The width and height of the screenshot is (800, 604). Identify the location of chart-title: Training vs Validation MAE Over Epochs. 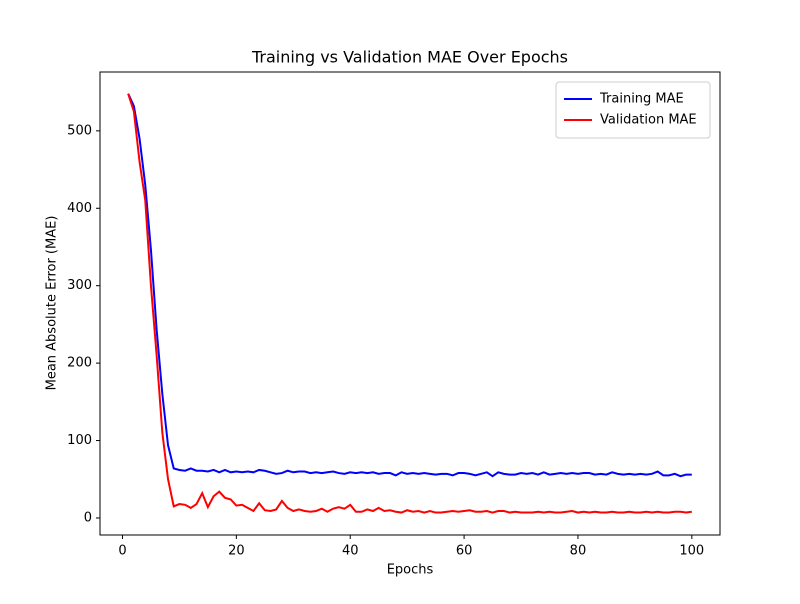
(409, 57).